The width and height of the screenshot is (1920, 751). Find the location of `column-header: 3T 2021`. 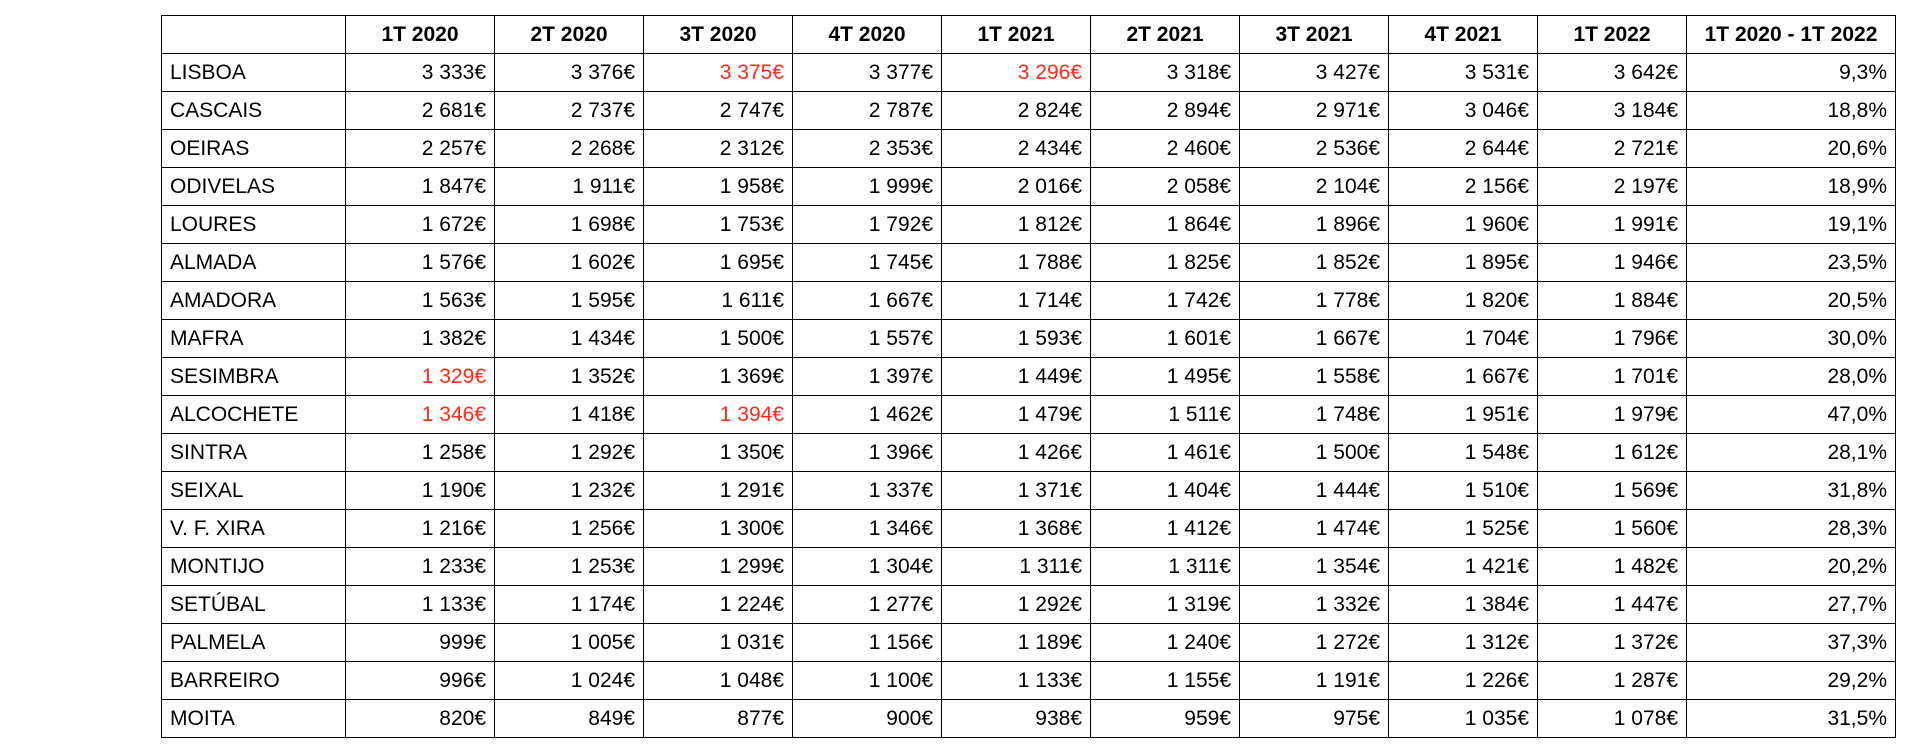

column-header: 3T 2021 is located at coordinates (1314, 34).